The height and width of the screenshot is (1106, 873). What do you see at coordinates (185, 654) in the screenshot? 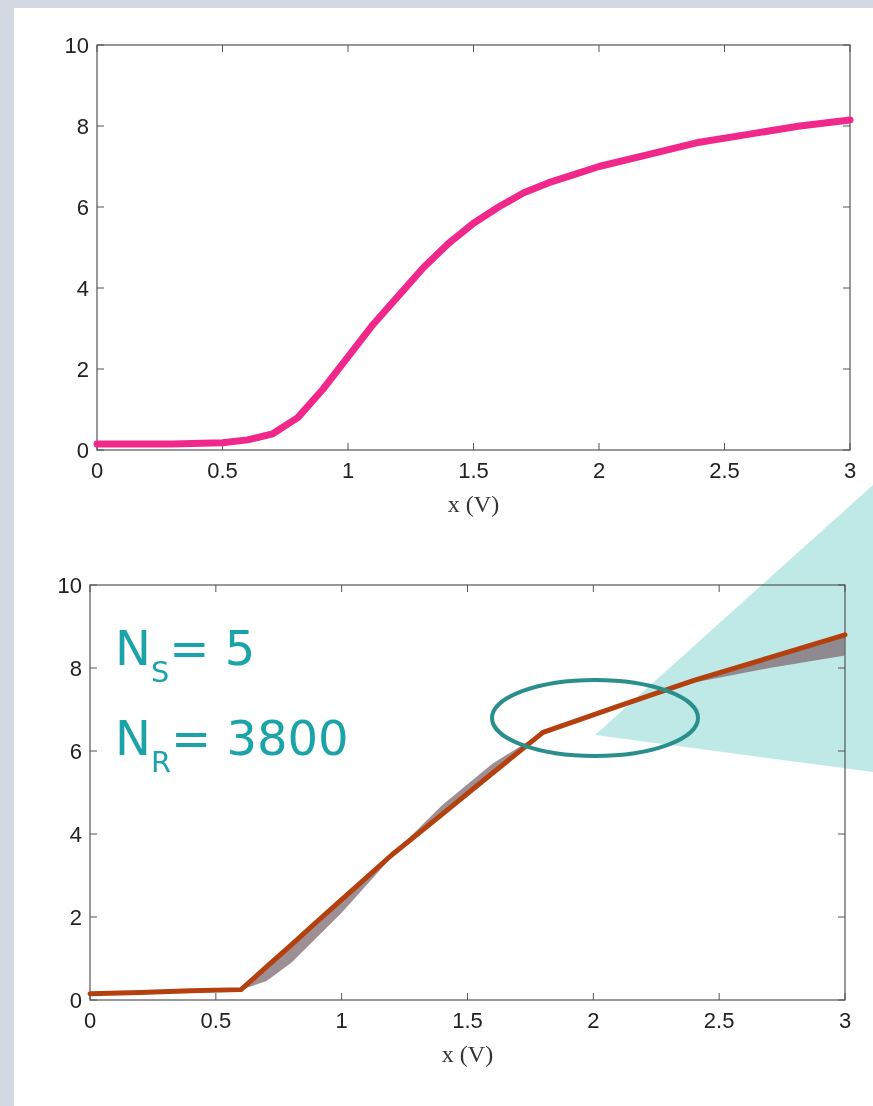
I see `annotation: N$_{S}$= 5` at bounding box center [185, 654].